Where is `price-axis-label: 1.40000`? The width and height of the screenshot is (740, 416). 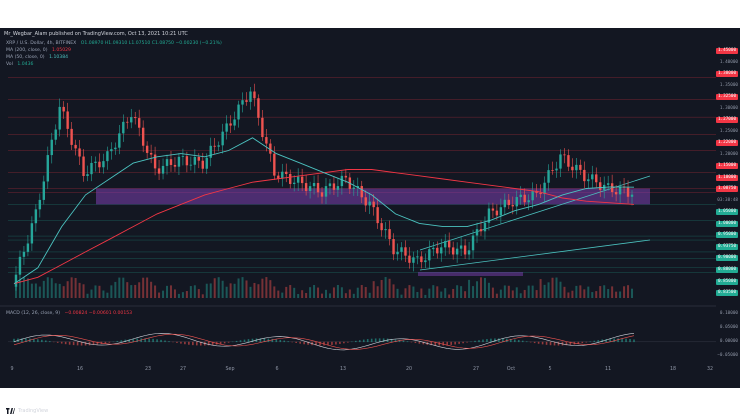 price-axis-label: 1.40000 is located at coordinates (728, 62).